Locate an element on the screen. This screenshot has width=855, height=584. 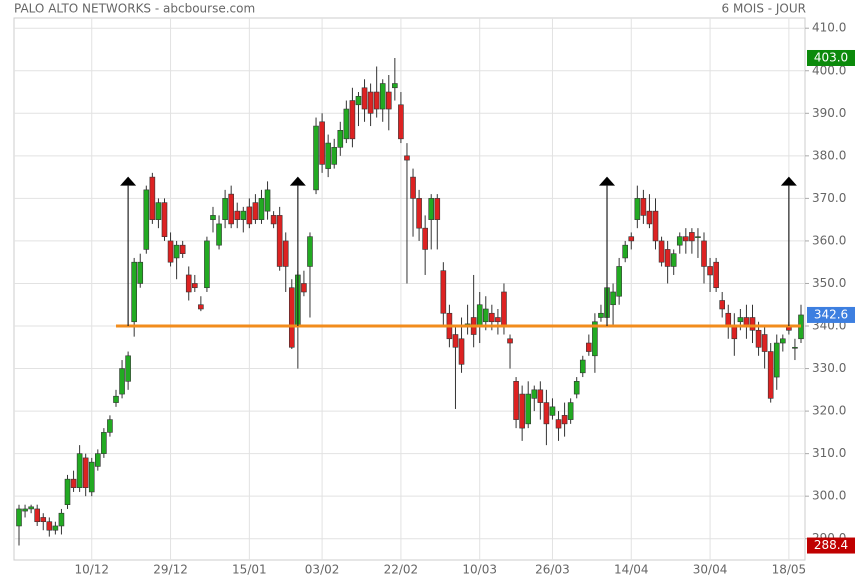
x-tick-label: 10/03 is located at coordinates (479, 570).